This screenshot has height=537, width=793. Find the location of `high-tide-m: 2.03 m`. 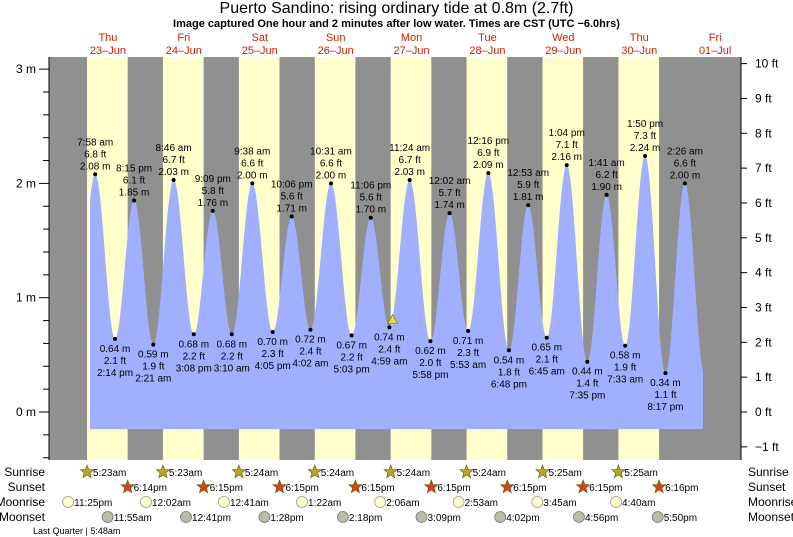

high-tide-m: 2.03 m is located at coordinates (173, 172).